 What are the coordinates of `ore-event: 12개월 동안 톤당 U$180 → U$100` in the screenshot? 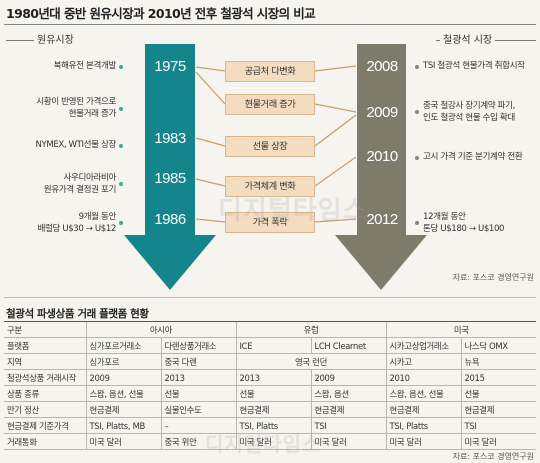 It's located at (464, 223).